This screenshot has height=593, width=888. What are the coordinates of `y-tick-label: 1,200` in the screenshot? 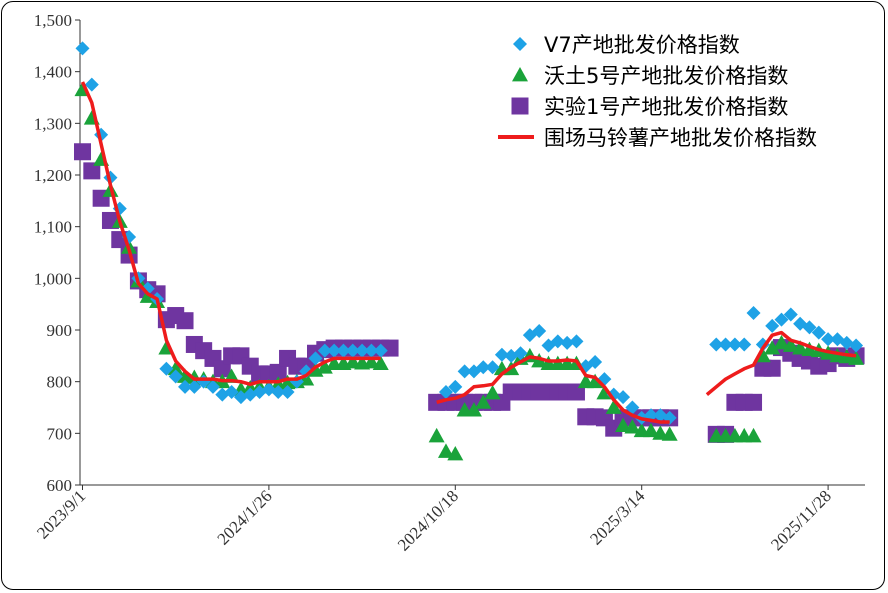 It's located at (53, 175).